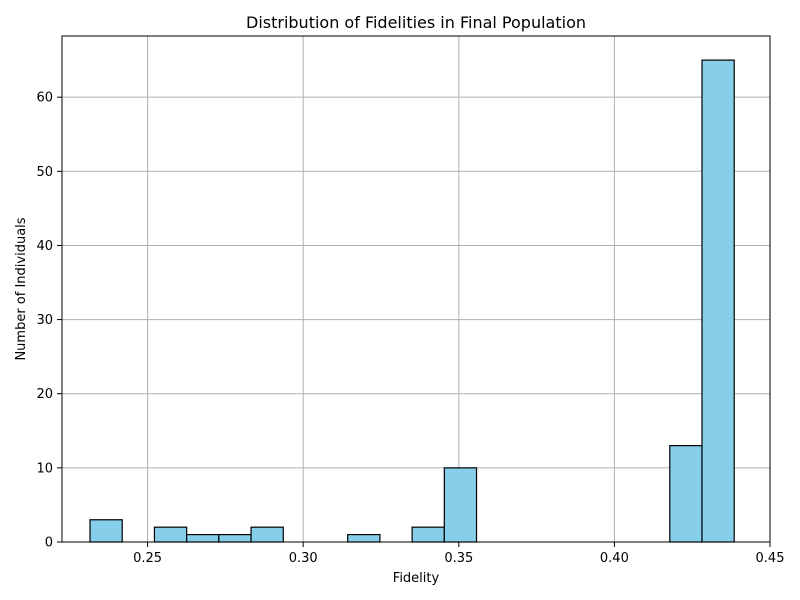 This screenshot has width=800, height=600. Describe the element at coordinates (458, 558) in the screenshot. I see `x-tick-label: 0.35` at that location.